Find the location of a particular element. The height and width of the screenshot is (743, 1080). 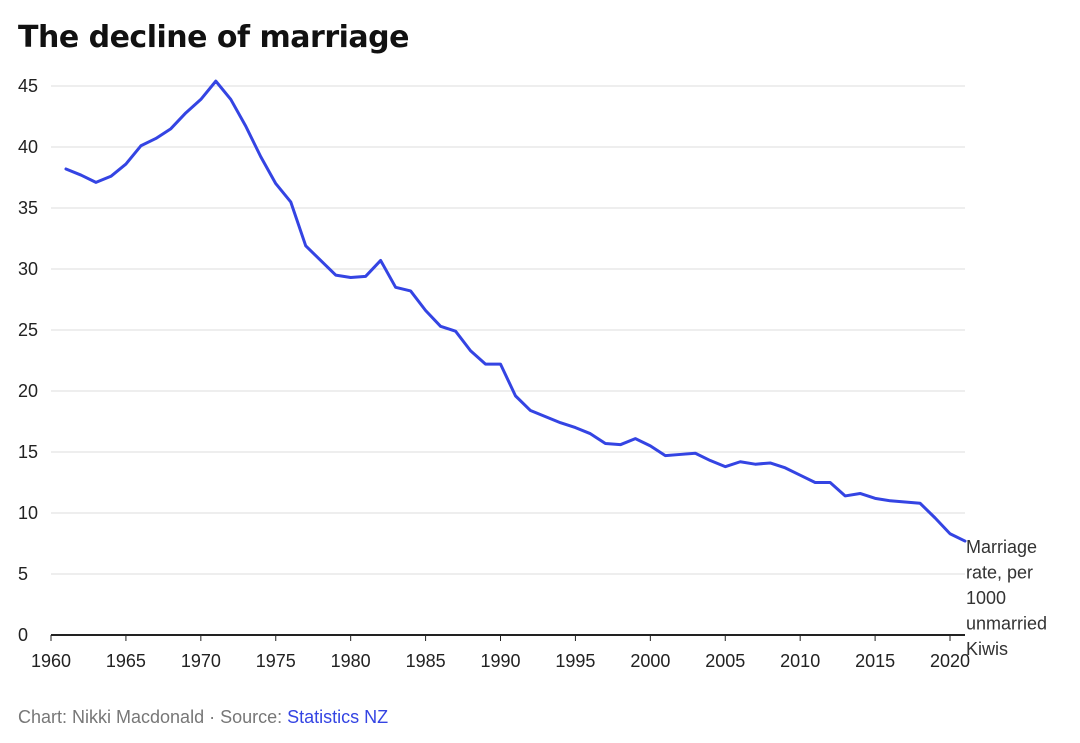

x-tick-label-1985: 1985 is located at coordinates (426, 661).